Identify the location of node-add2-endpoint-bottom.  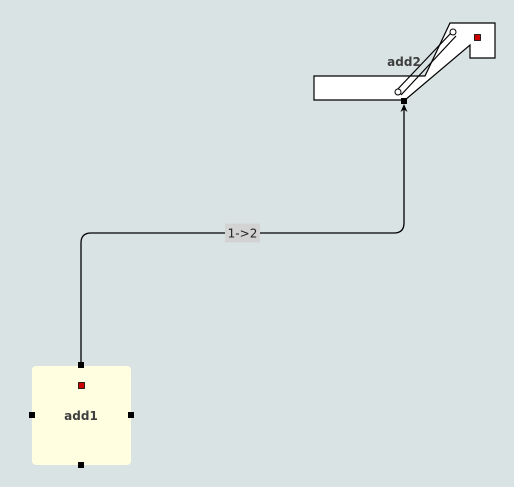
(398, 92).